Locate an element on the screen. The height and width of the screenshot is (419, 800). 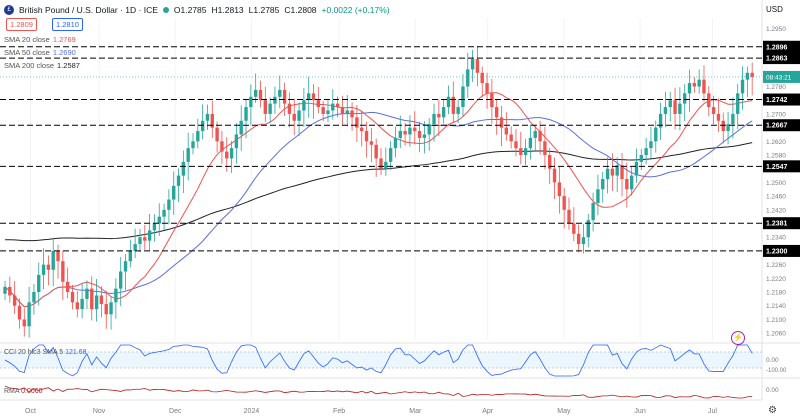
gear-icon: ⚙ is located at coordinates (772, 410).